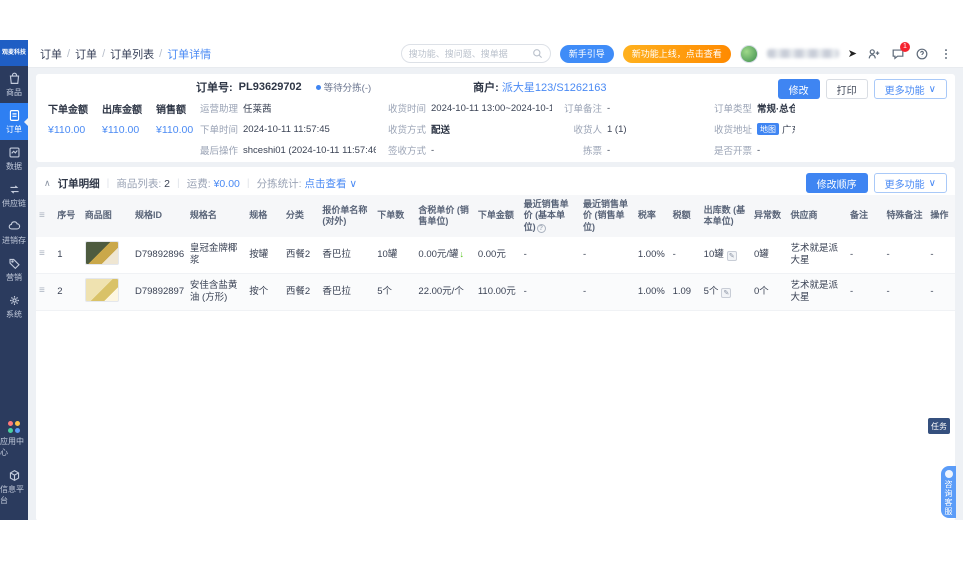  Describe the element at coordinates (14, 115) in the screenshot. I see `order-doc-icon` at that location.